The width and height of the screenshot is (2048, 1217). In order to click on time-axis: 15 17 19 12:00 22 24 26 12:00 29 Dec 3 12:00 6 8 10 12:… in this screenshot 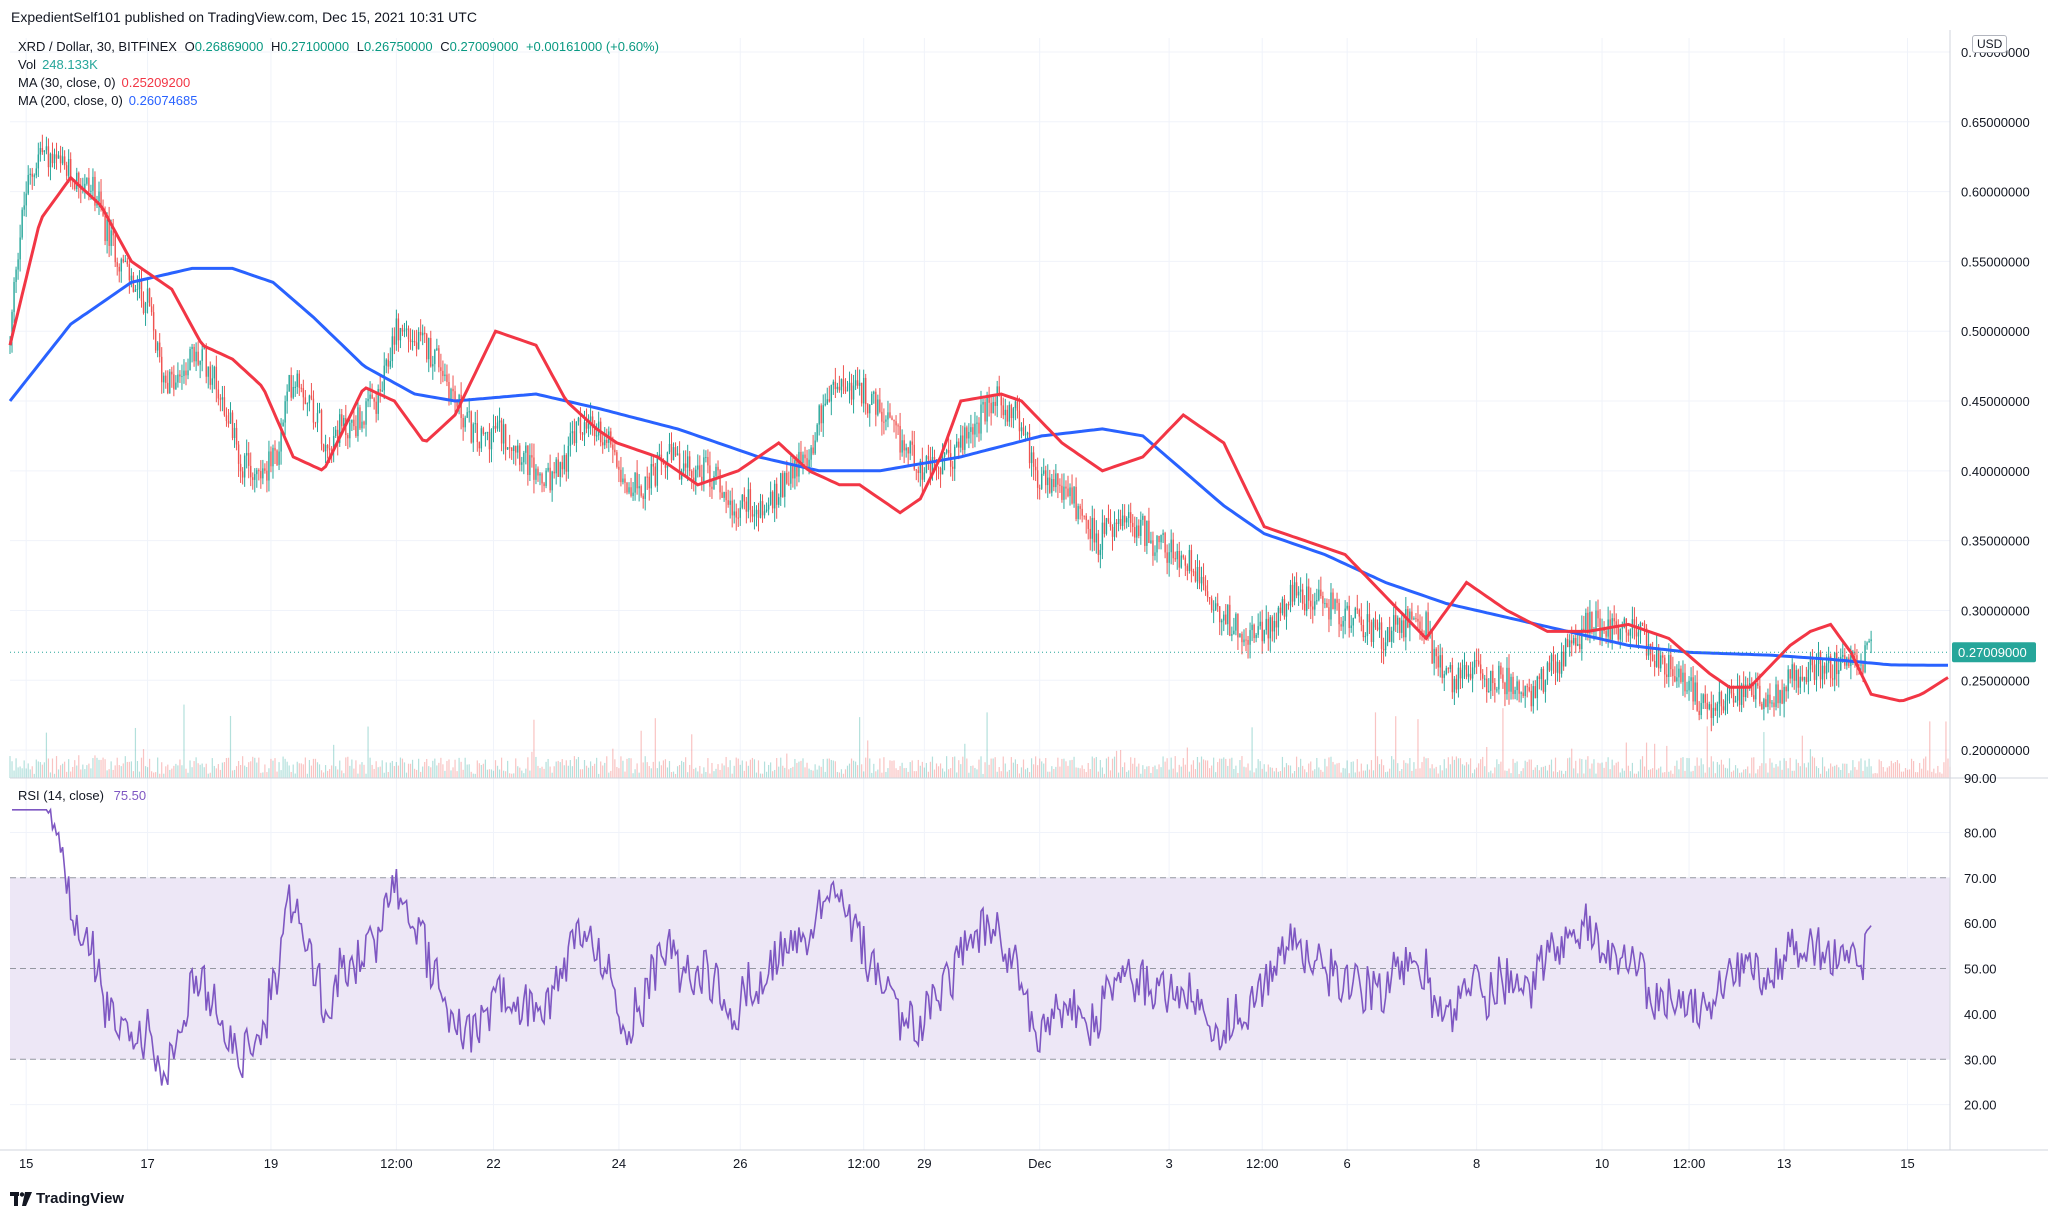, I will do `click(967, 1163)`.